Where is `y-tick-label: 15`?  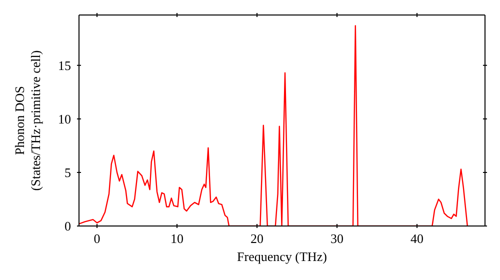 y-tick-label: 15 is located at coordinates (64, 65).